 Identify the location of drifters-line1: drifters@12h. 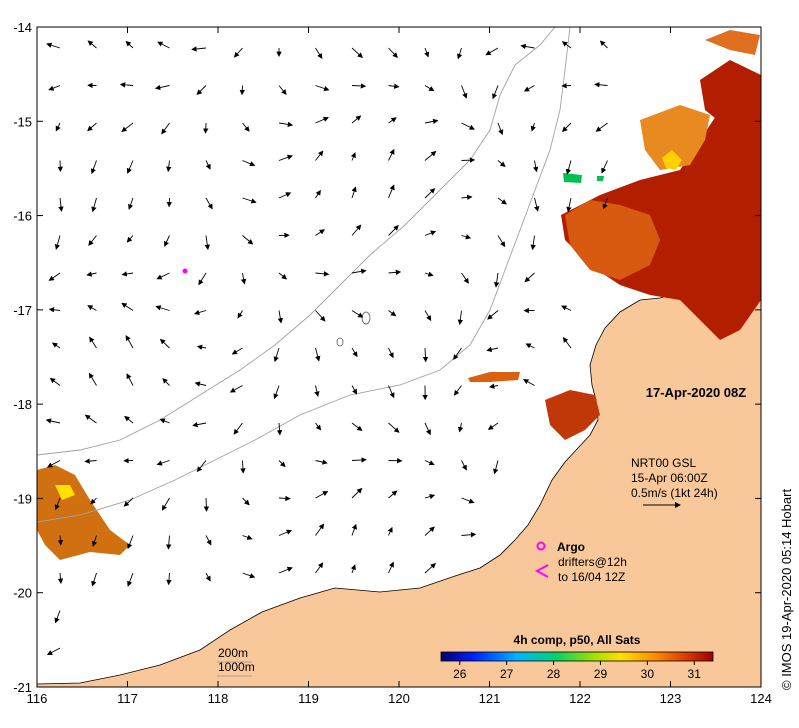
(592, 562).